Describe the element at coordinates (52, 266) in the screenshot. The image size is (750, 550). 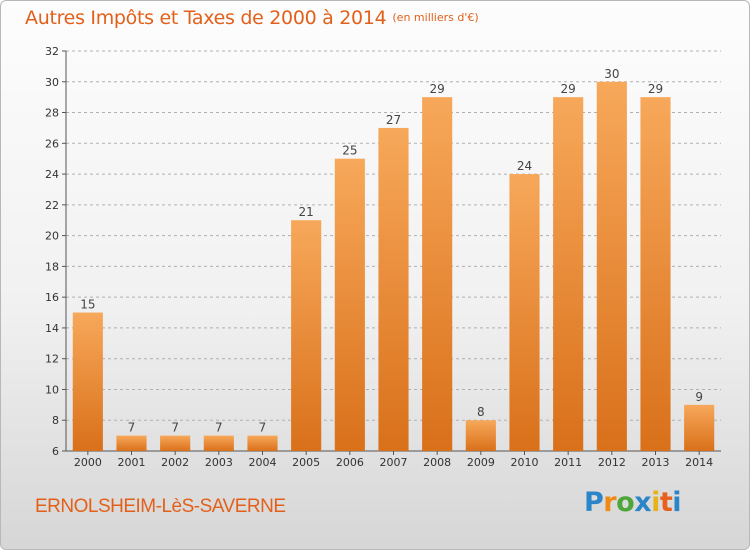
I see `y-tick-label: 18` at that location.